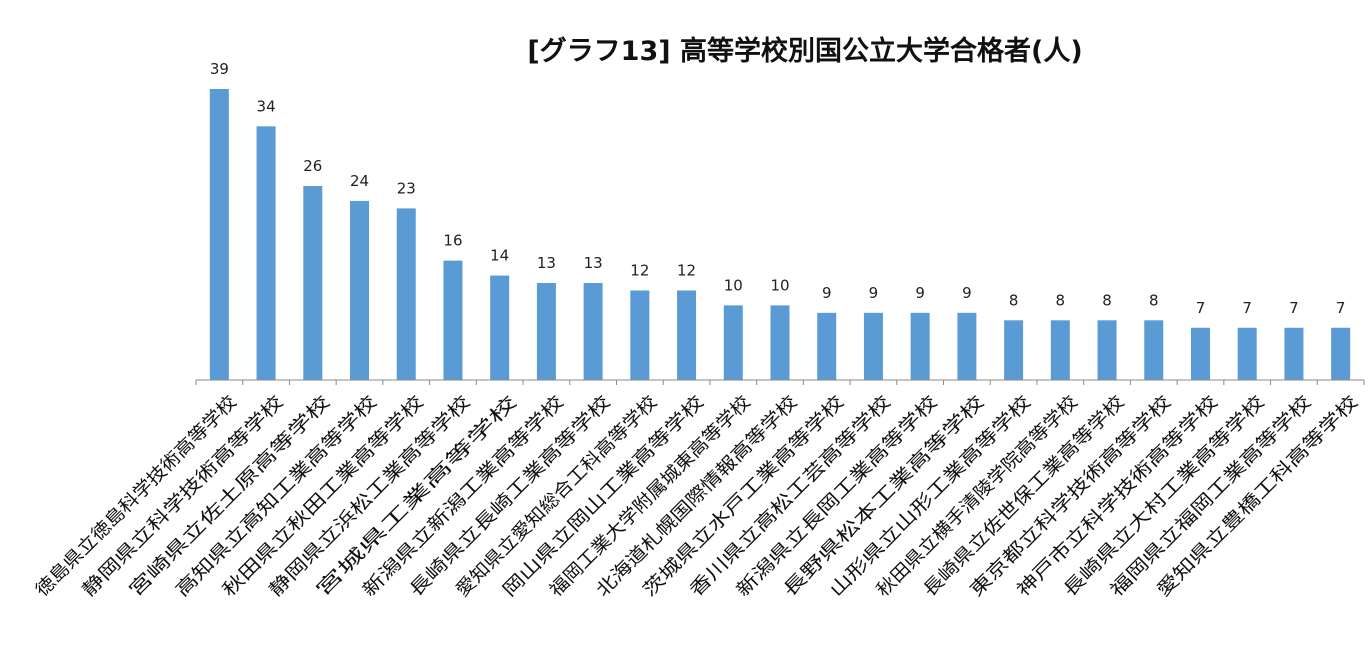 Image resolution: width=1368 pixels, height=645 pixels. What do you see at coordinates (266, 106) in the screenshot?
I see `data-label: 34` at bounding box center [266, 106].